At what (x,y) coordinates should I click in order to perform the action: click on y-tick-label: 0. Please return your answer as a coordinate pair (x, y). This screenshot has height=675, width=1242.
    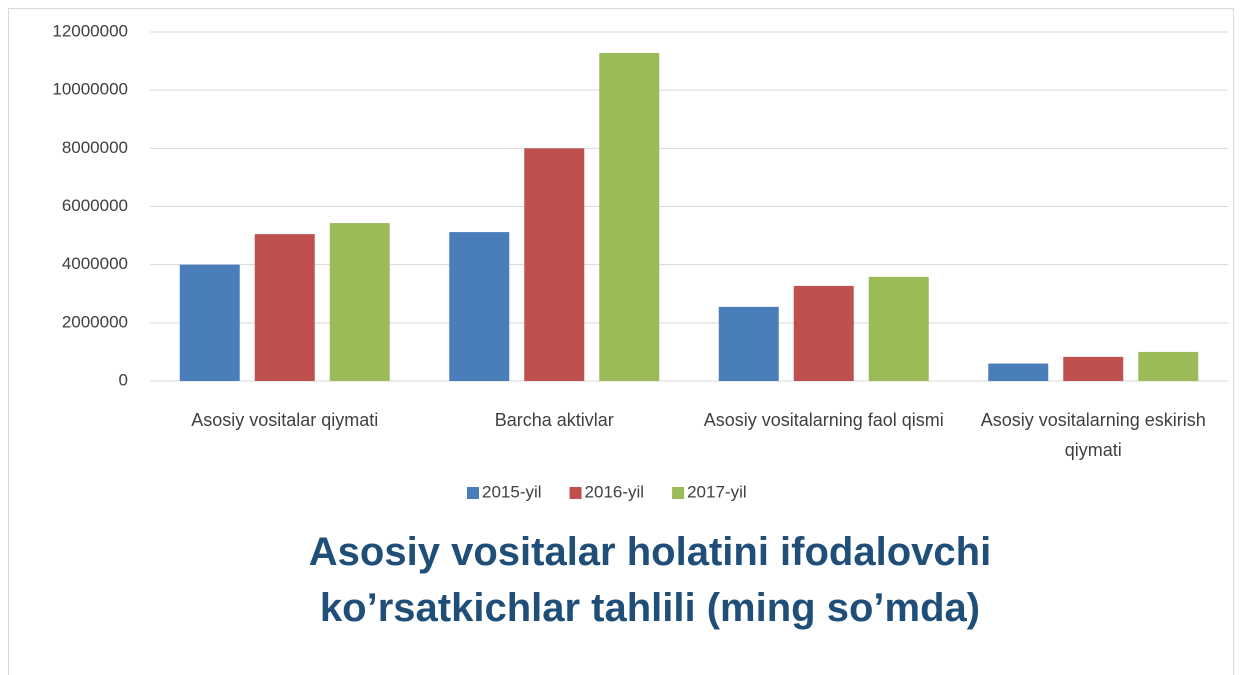
    Looking at the image, I should click on (123, 379).